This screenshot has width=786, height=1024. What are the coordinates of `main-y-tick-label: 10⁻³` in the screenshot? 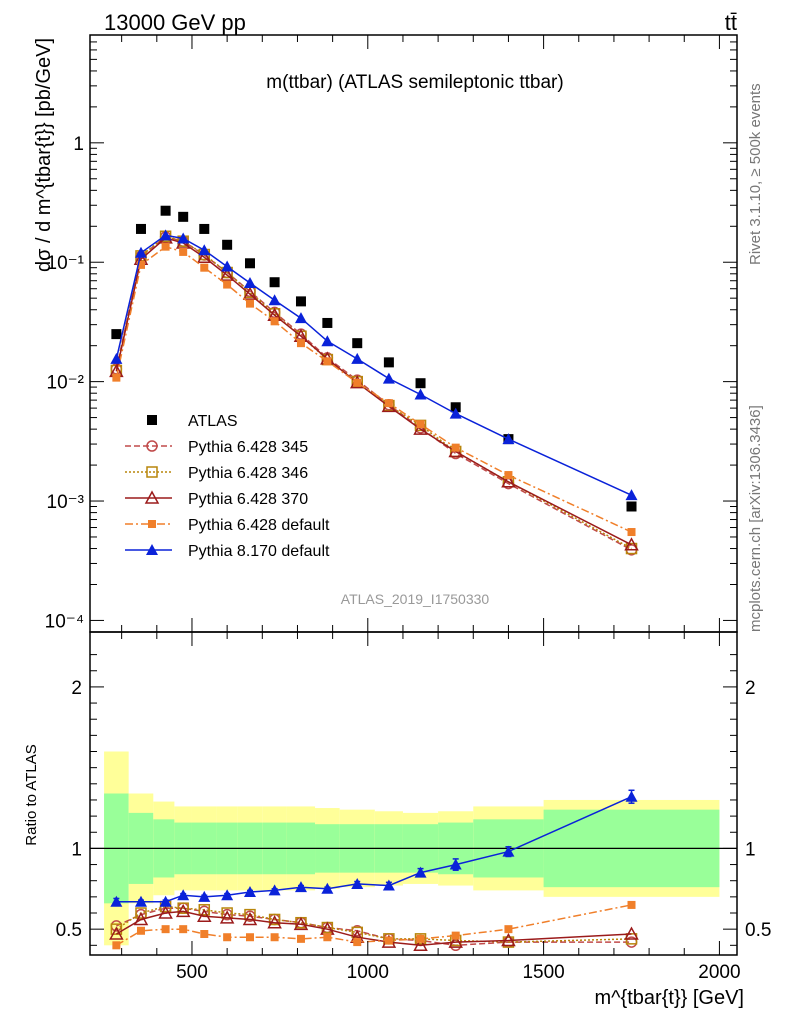 It's located at (66, 502).